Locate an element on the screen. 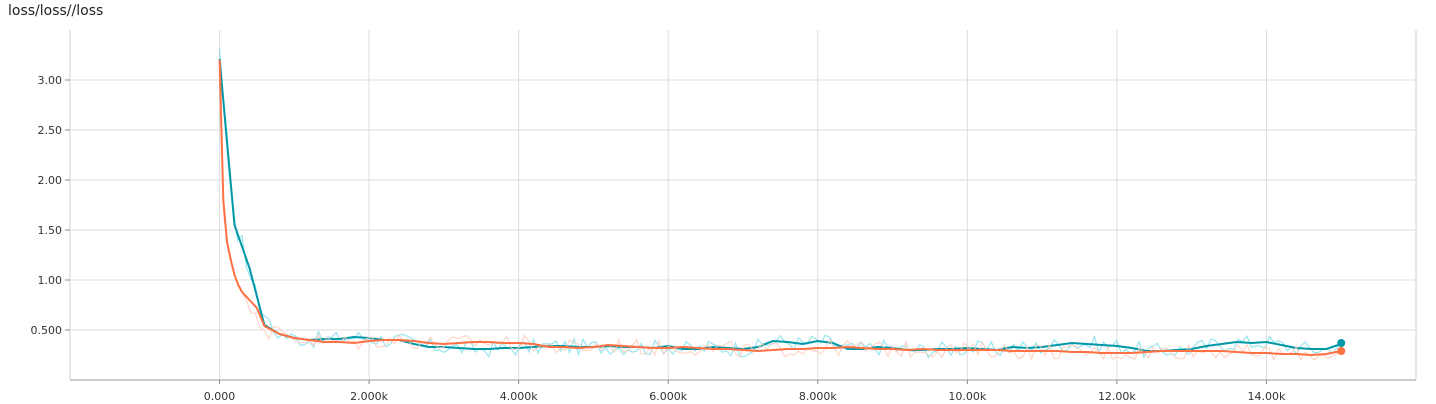 This screenshot has width=1436, height=404. series-0-end-point is located at coordinates (1341, 343).